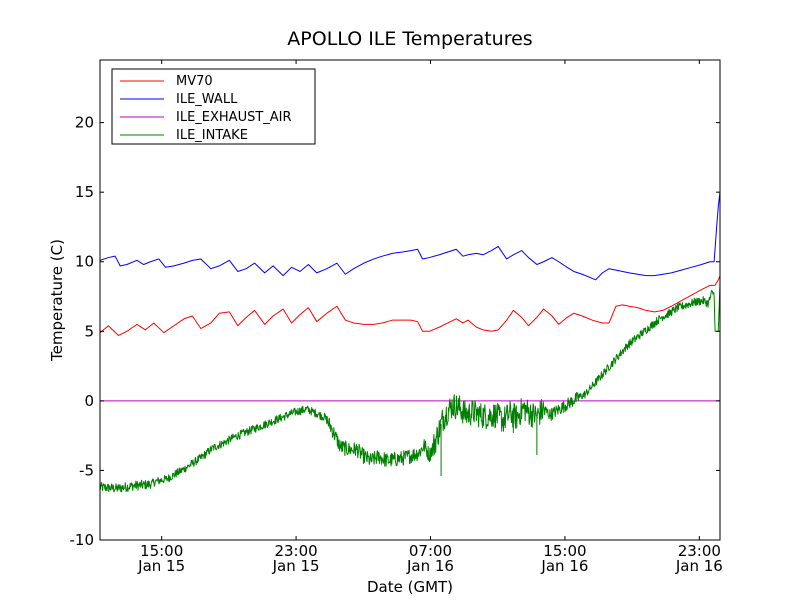 This screenshot has height=600, width=800. I want to click on legend: MV70 ILE_WALL ILE_EXHAUST_AIR ILE_INTAKE, so click(213, 106).